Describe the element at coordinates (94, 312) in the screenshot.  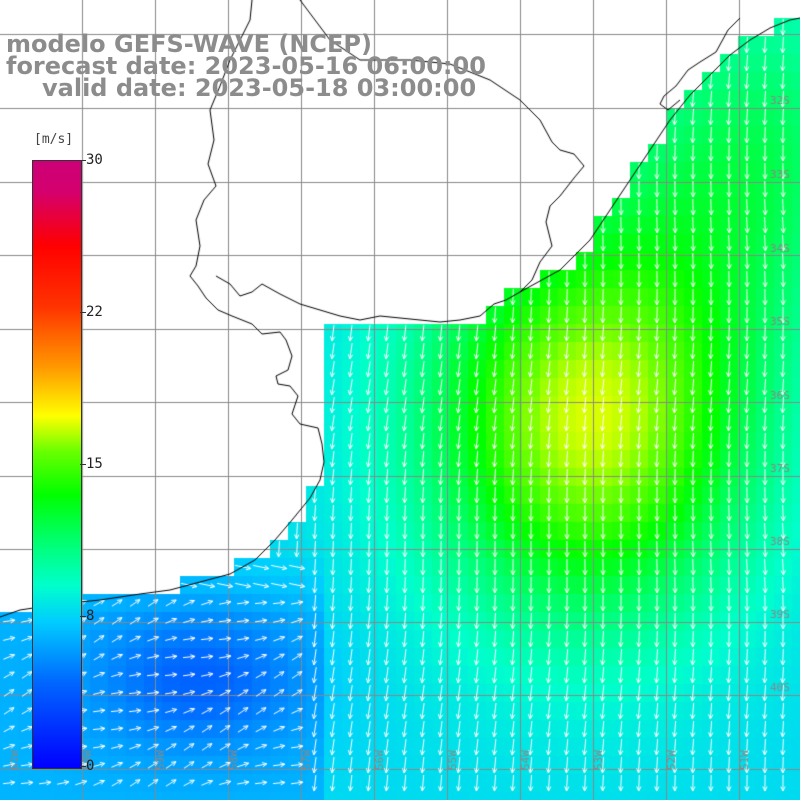
I see `colorbar-tick-label: 22` at that location.